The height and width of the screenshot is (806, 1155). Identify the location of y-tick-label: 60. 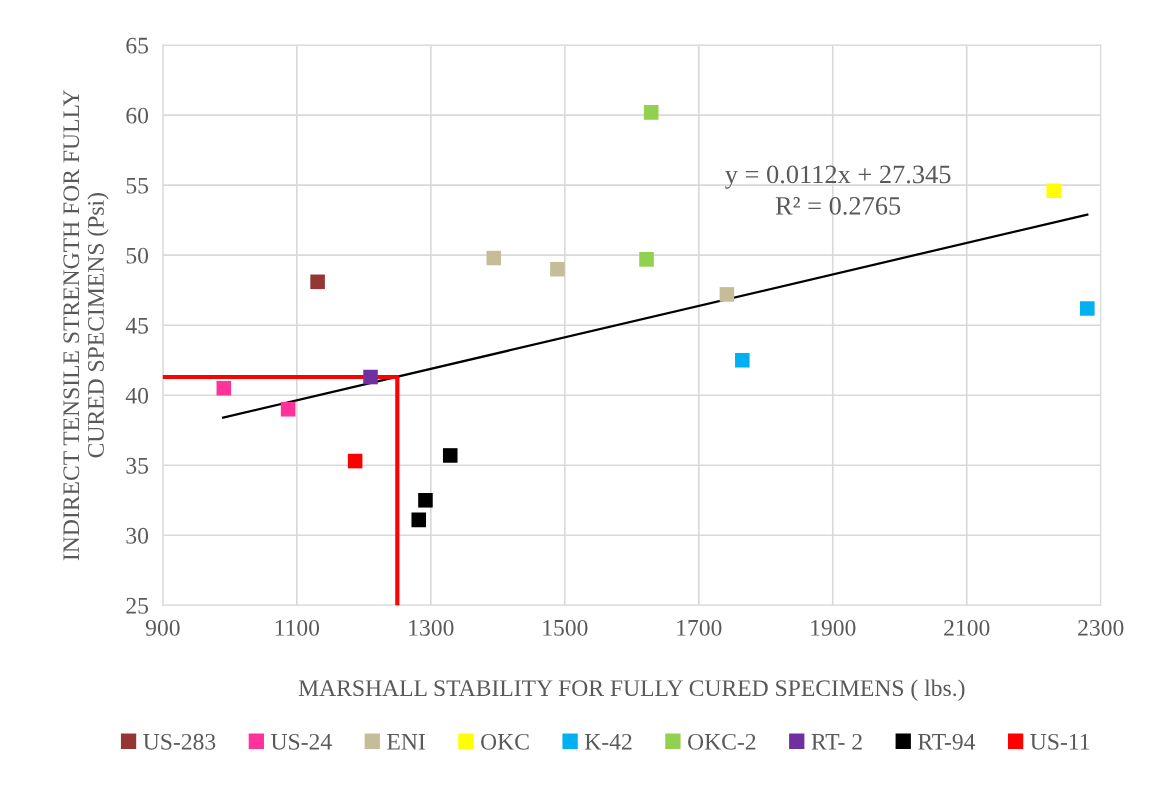
(137, 115).